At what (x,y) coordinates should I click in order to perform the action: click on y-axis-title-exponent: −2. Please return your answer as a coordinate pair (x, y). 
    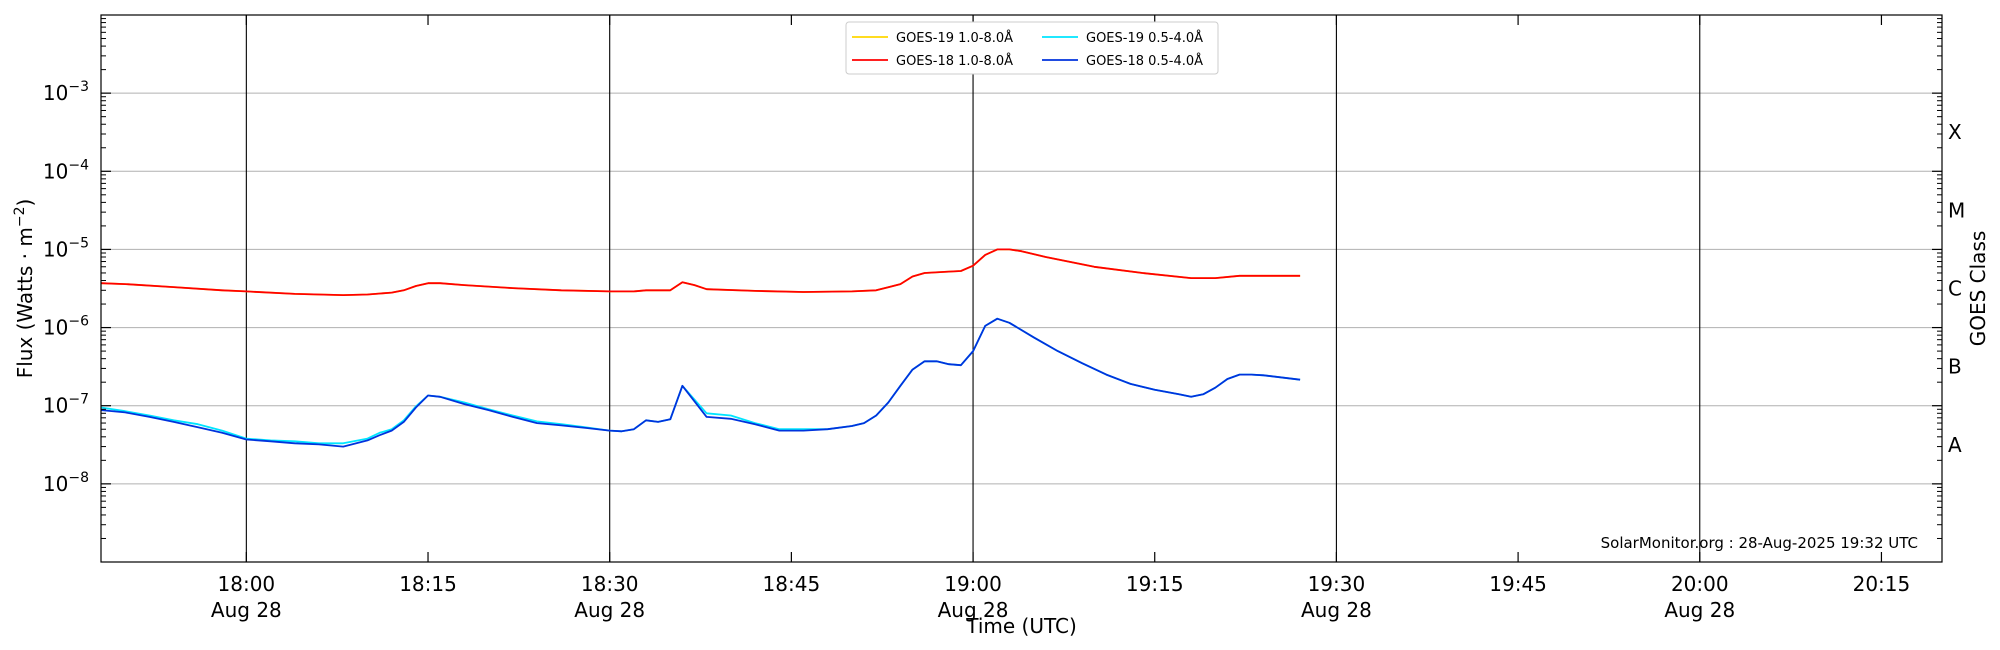
    Looking at the image, I should click on (20, 217).